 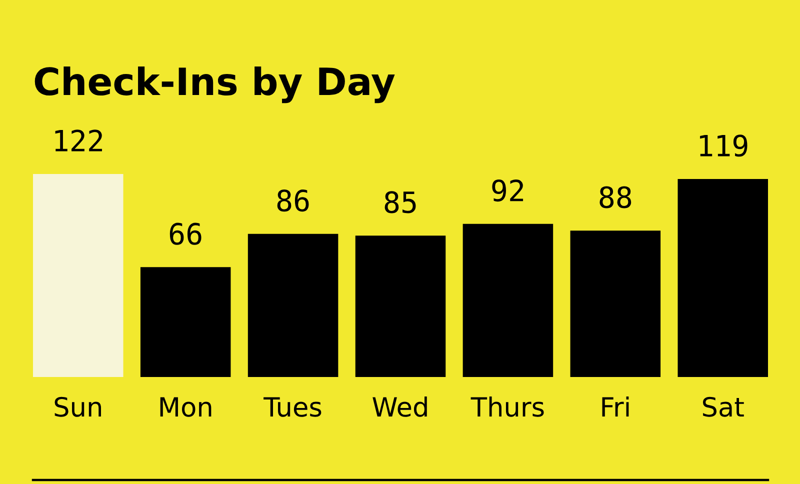 What do you see at coordinates (616, 197) in the screenshot?
I see `data-label: 88` at bounding box center [616, 197].